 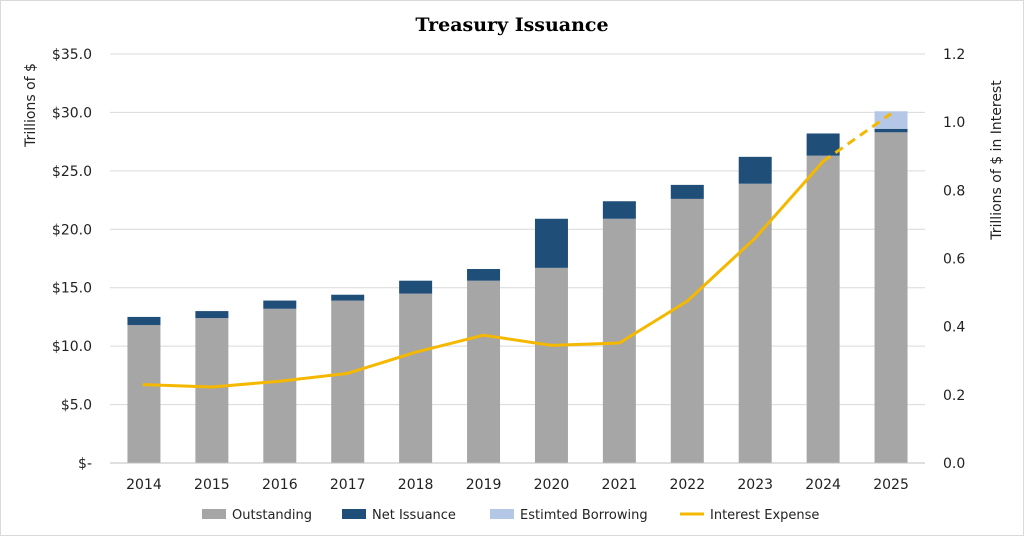 What do you see at coordinates (997, 160) in the screenshot?
I see `y2-axis-label: Trillions of $ in Interest` at bounding box center [997, 160].